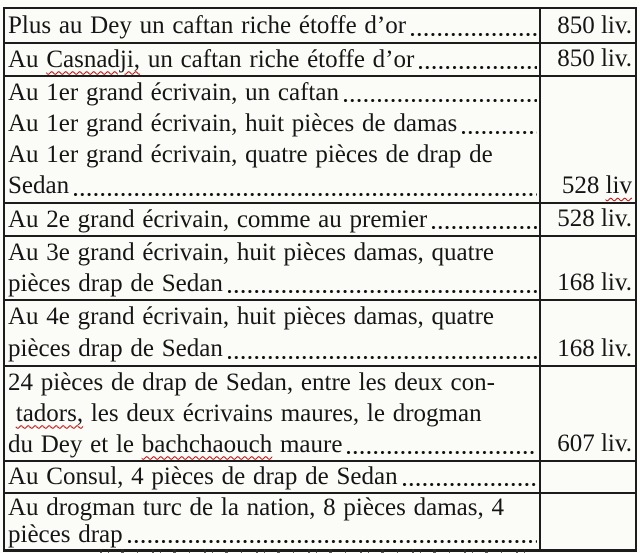 This screenshot has height=553, width=640. I want to click on description-cell: Au Casnadji, un caftan riche étoffe d’or, so click(272, 59).